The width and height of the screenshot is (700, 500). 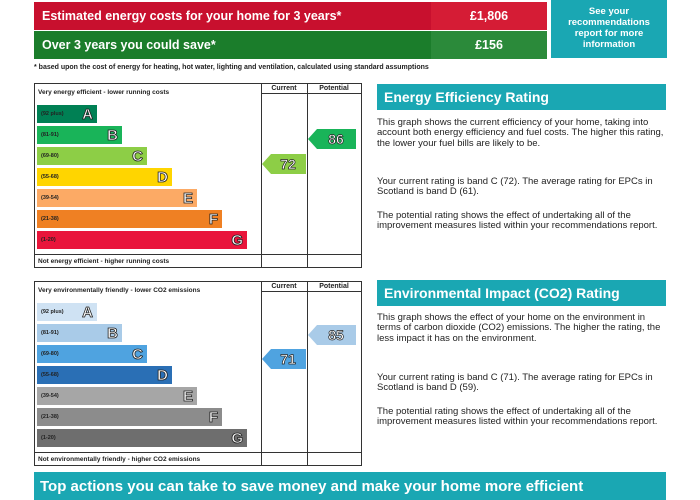 I want to click on env-band-a: (92 plus) A, so click(x=67, y=312).